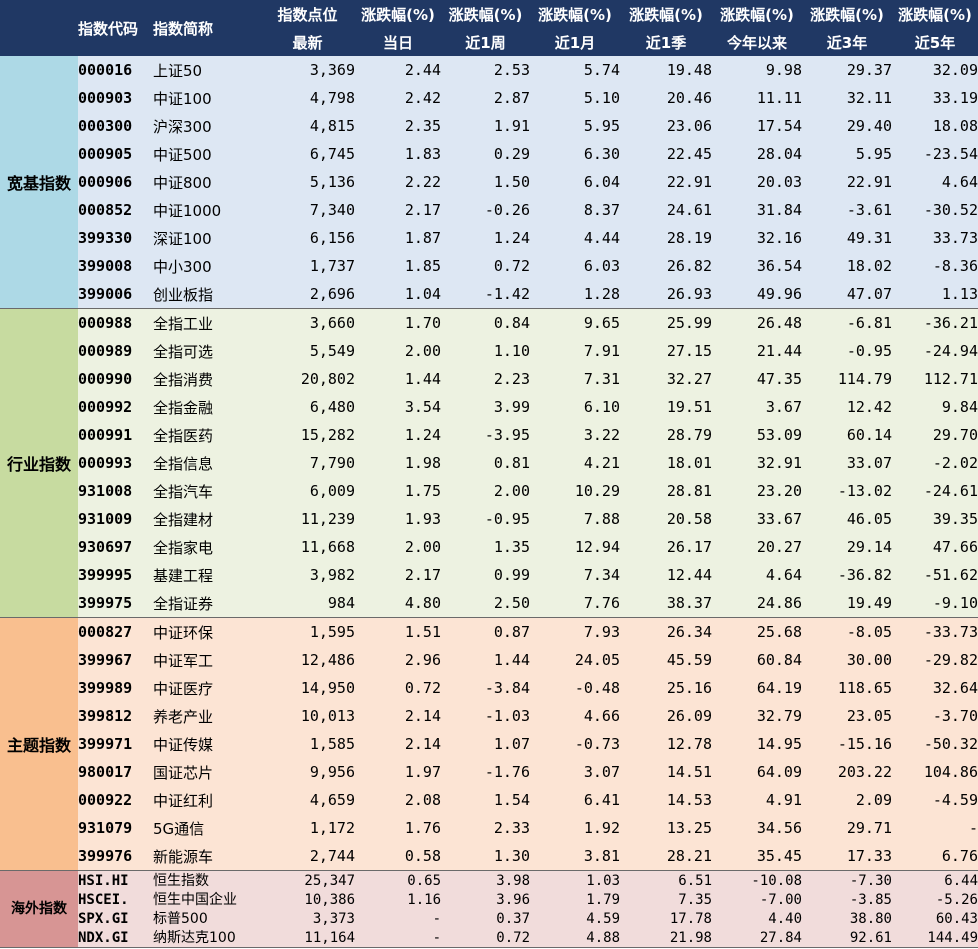 The height and width of the screenshot is (949, 978). I want to click on cell-change-1-quarter: 13.25, so click(689, 828).